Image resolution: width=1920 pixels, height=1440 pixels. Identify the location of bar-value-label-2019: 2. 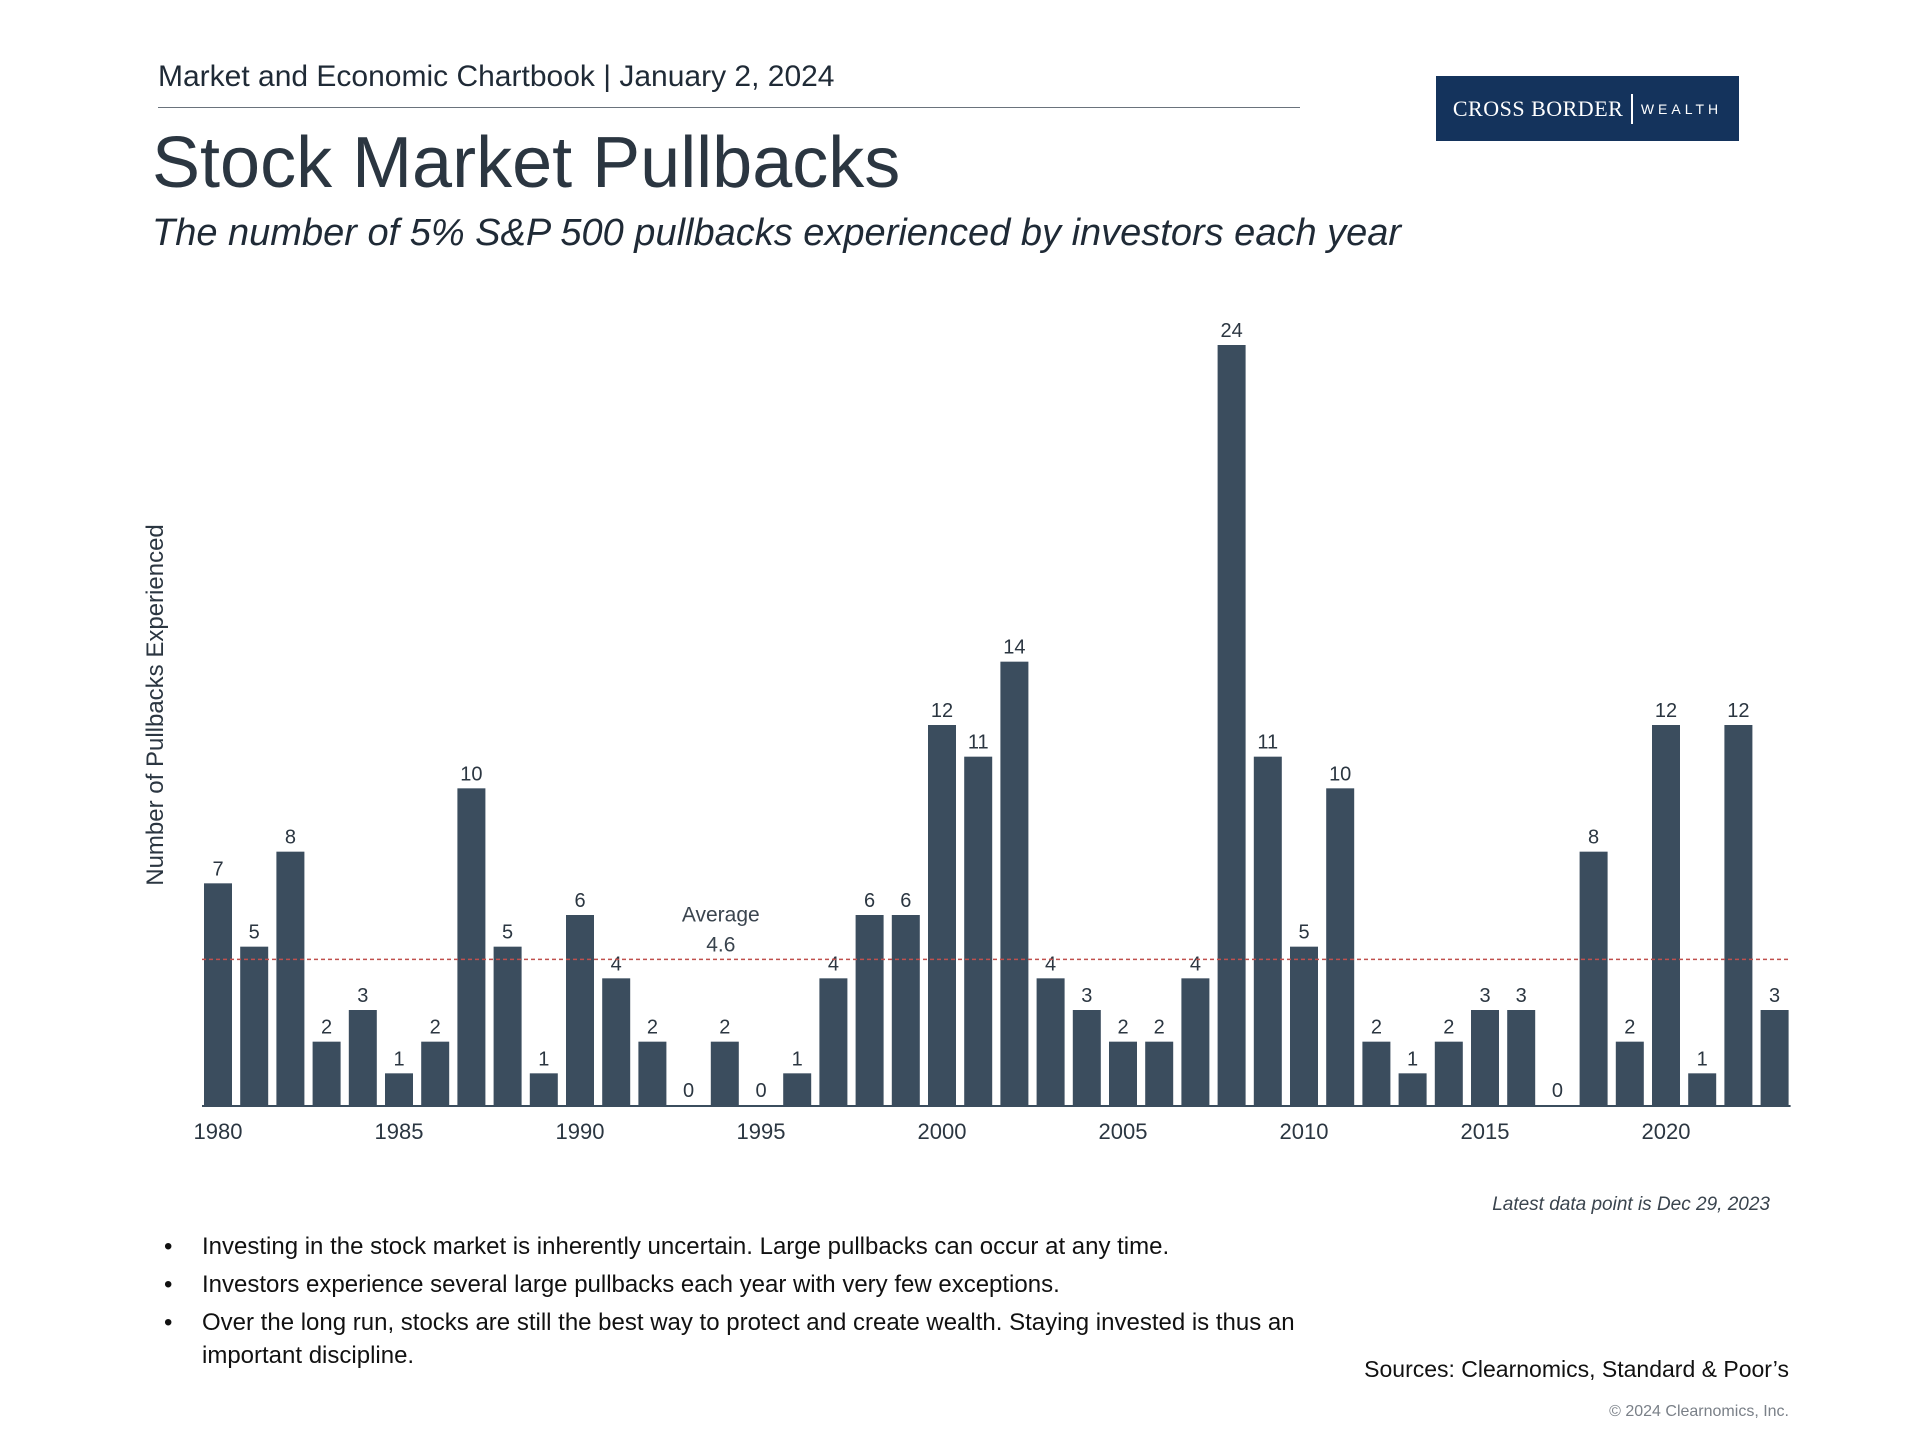
(1629, 1028).